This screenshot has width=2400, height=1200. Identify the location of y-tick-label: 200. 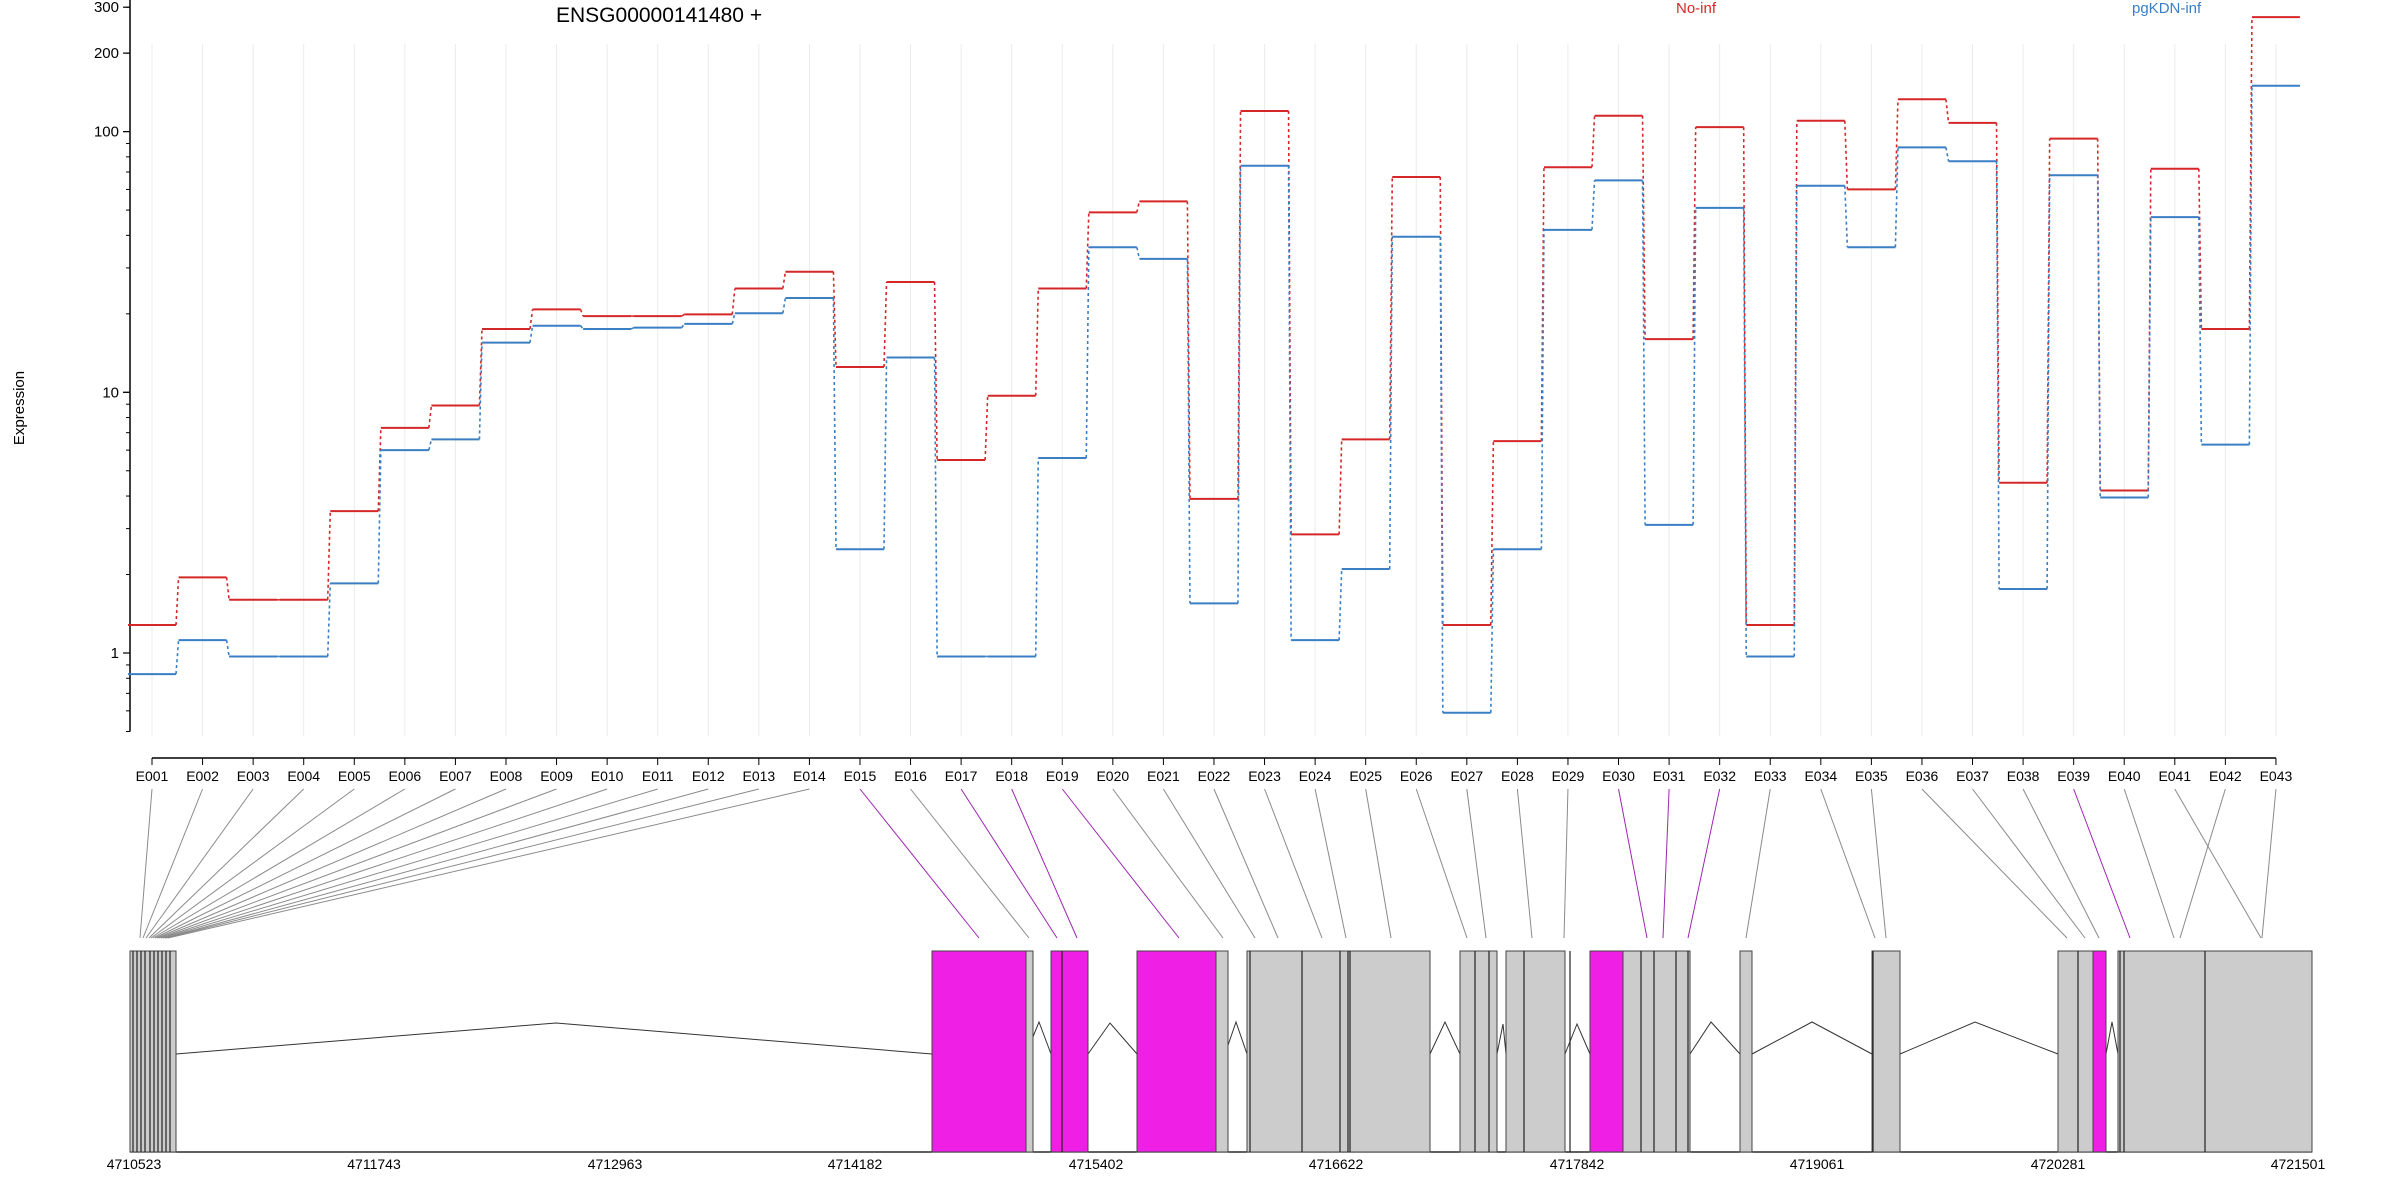
(106, 53).